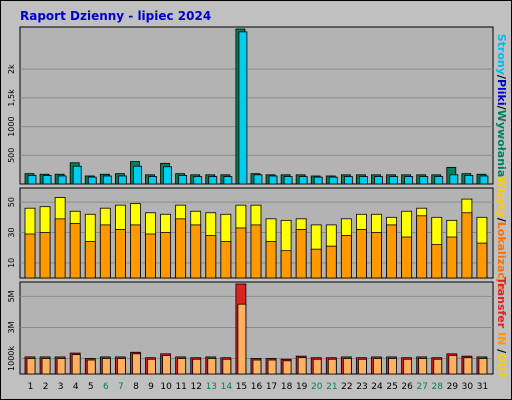  Describe the element at coordinates (501, 233) in the screenshot. I see `legend-middle: Wizyty/Lokalizacje` at that location.